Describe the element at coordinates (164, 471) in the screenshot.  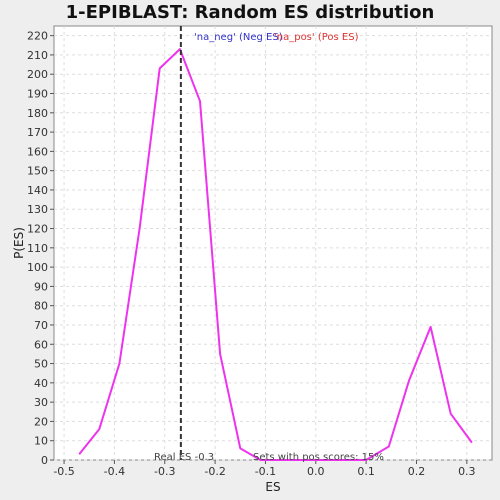
I see `x-tick-label: -0.3` at that location.